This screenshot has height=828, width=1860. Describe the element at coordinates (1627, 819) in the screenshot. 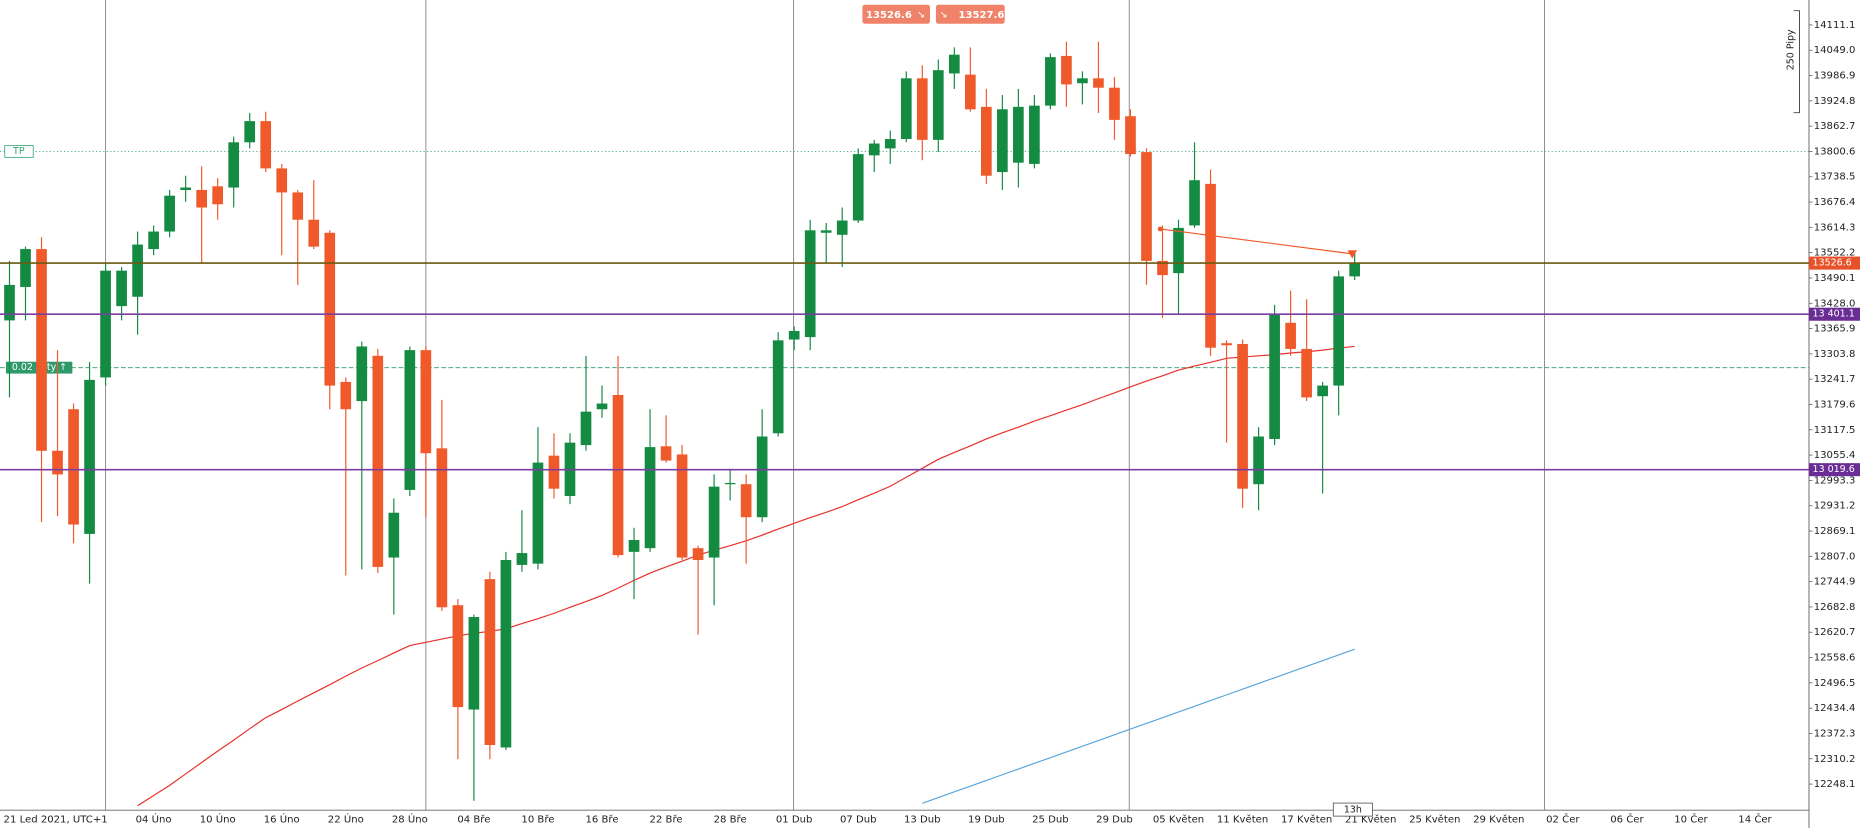

I see `x-tick-label: 06 Čer` at that location.